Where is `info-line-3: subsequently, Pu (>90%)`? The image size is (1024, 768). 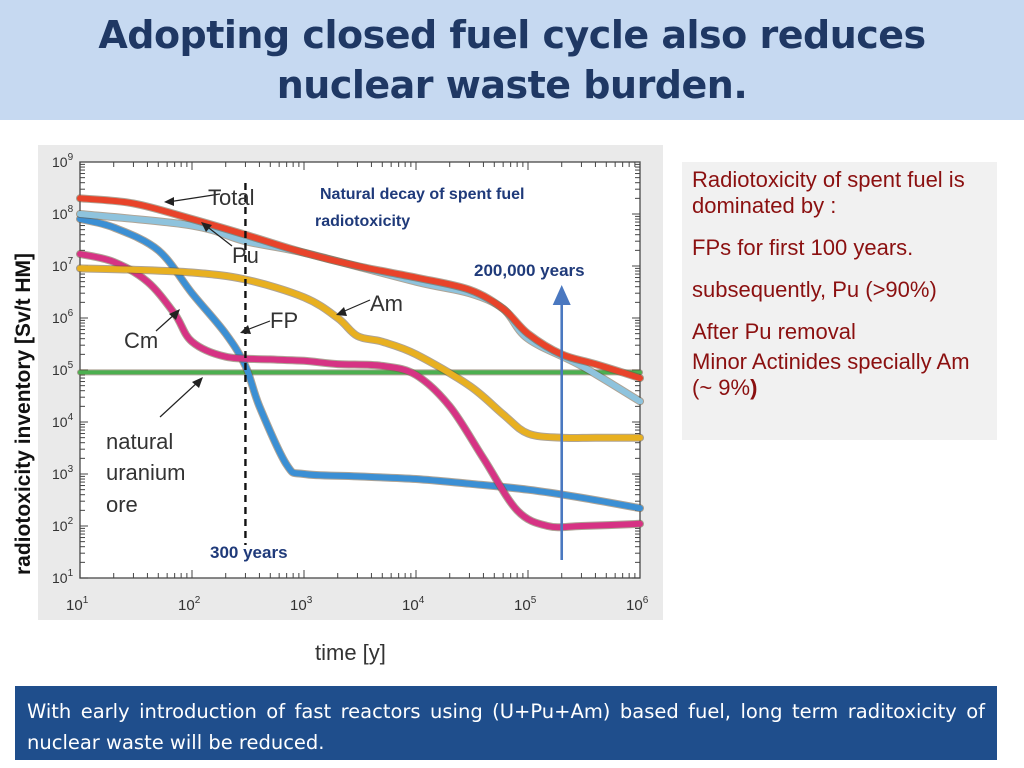 info-line-3: subsequently, Pu (>90%) is located at coordinates (814, 289).